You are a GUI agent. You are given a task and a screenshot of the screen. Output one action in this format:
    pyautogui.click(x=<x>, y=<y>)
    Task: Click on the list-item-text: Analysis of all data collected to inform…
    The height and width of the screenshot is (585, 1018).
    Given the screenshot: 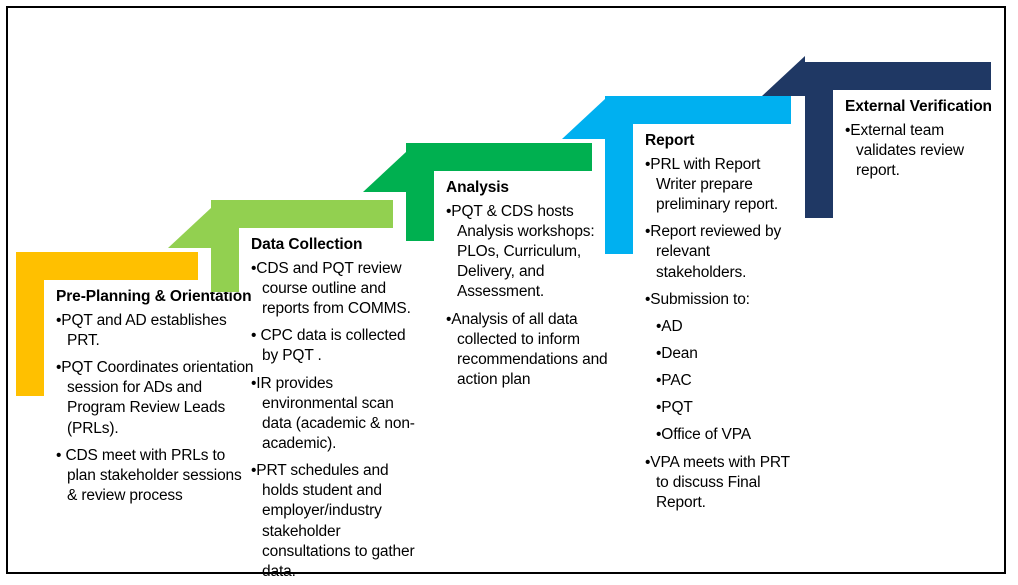 What is the action you would take?
    pyautogui.click(x=529, y=349)
    